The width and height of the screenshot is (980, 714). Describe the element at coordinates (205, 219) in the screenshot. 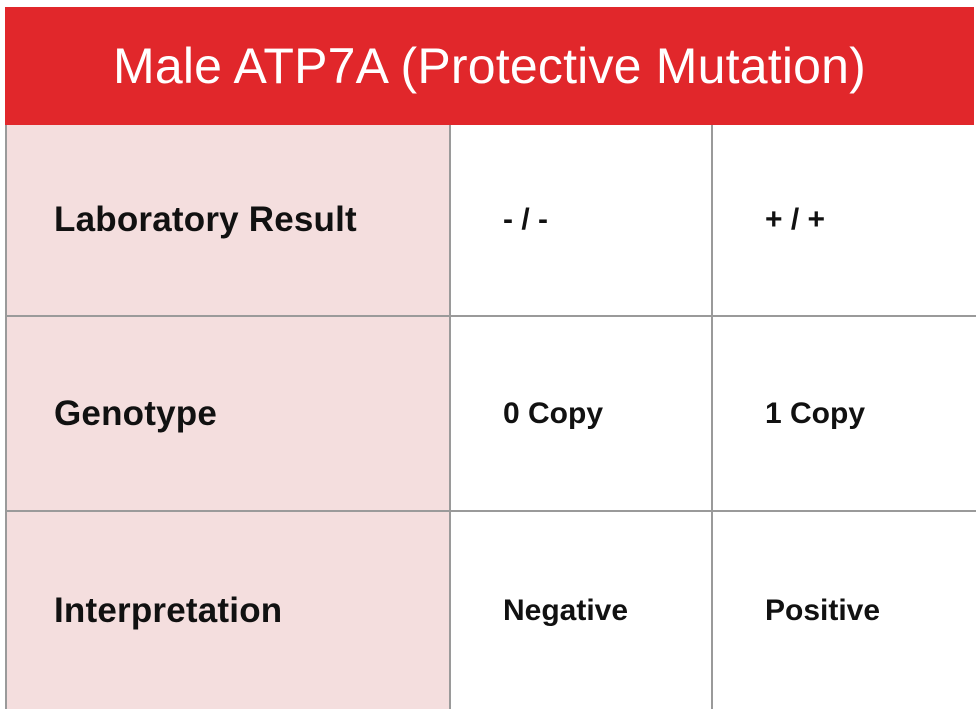

I see `row-label-text: Laboratory Result` at that location.